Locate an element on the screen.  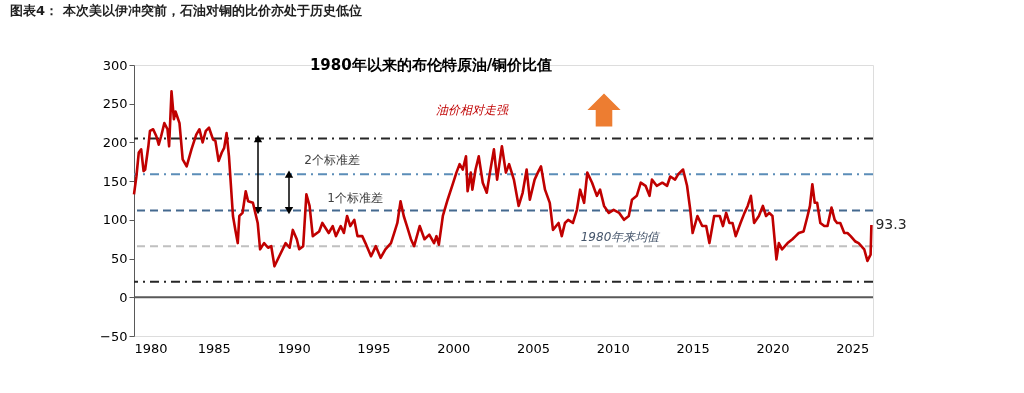
annotation: 1980年来均值 is located at coordinates (621, 237).